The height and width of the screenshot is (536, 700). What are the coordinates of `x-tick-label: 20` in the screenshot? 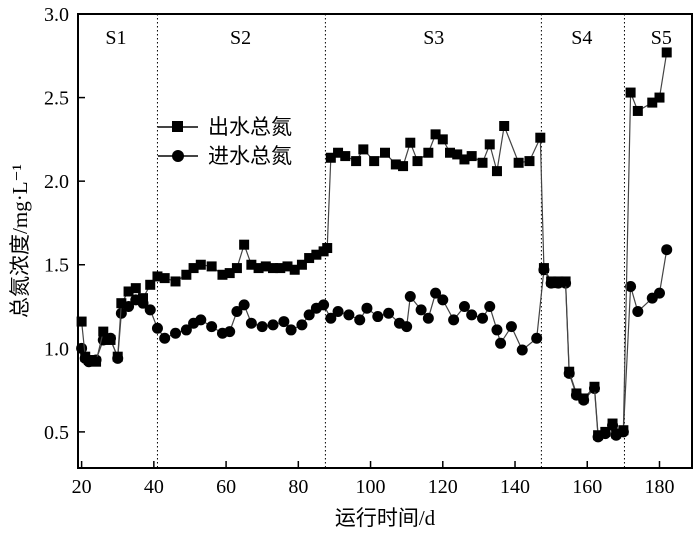 It's located at (82, 487).